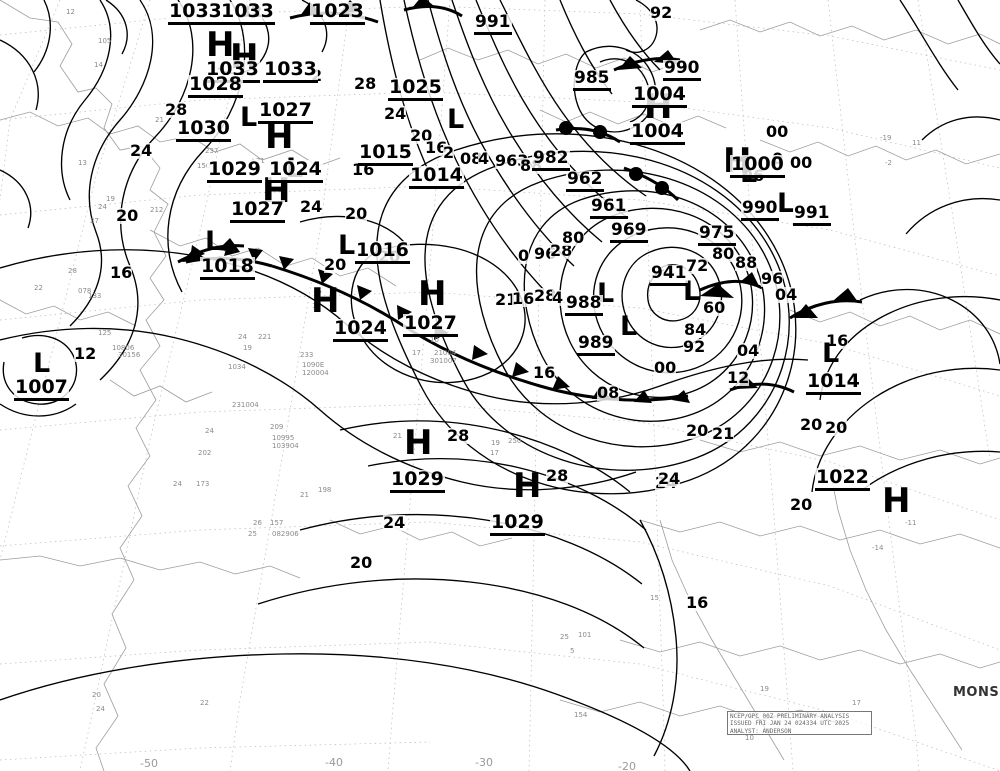  What do you see at coordinates (95, 296) in the screenshot?
I see `station-plot: 133` at bounding box center [95, 296].